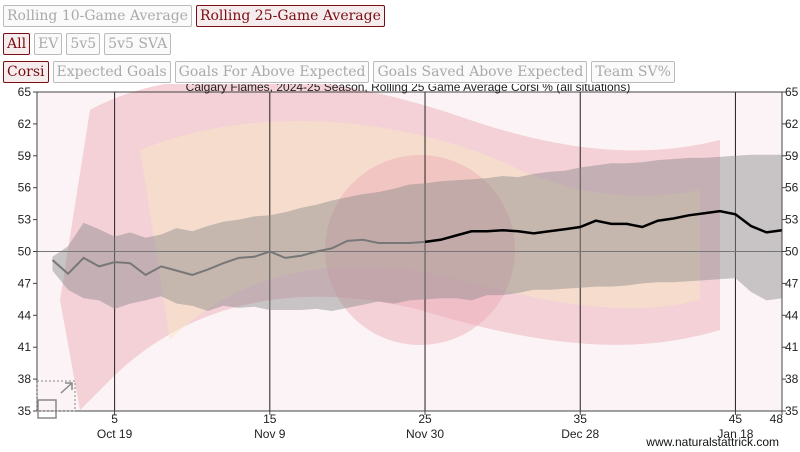 The width and height of the screenshot is (800, 452). What do you see at coordinates (26, 72) in the screenshot?
I see `metric-corsi-button: Corsi` at bounding box center [26, 72].